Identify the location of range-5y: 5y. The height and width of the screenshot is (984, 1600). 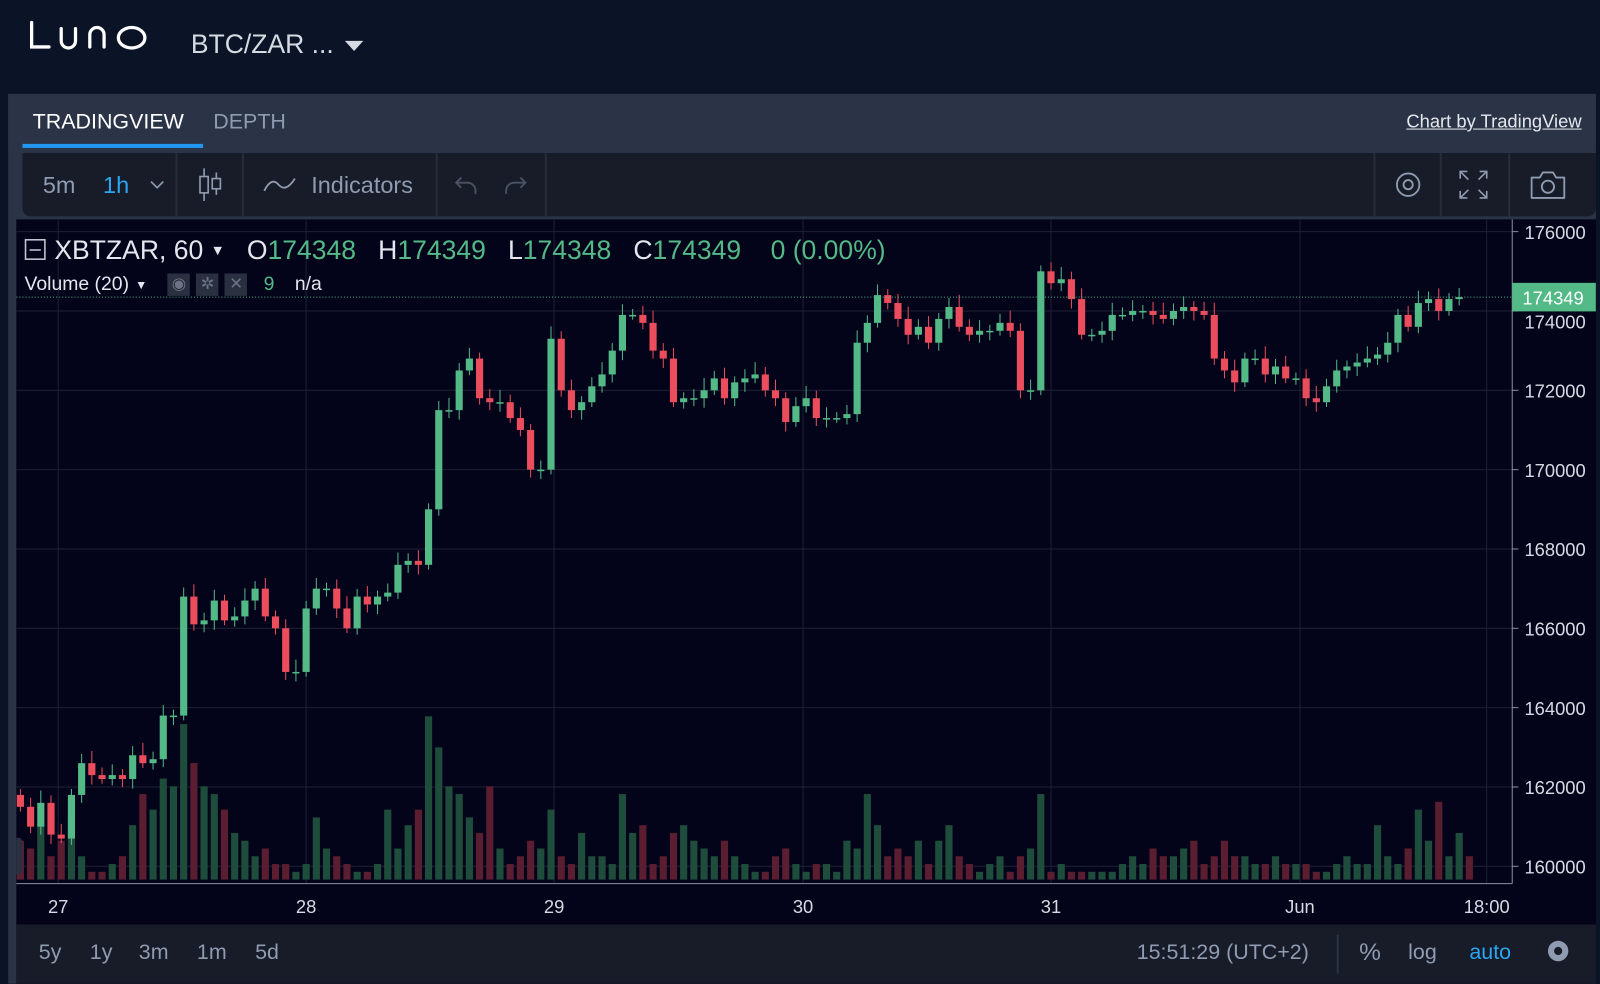
(50, 952).